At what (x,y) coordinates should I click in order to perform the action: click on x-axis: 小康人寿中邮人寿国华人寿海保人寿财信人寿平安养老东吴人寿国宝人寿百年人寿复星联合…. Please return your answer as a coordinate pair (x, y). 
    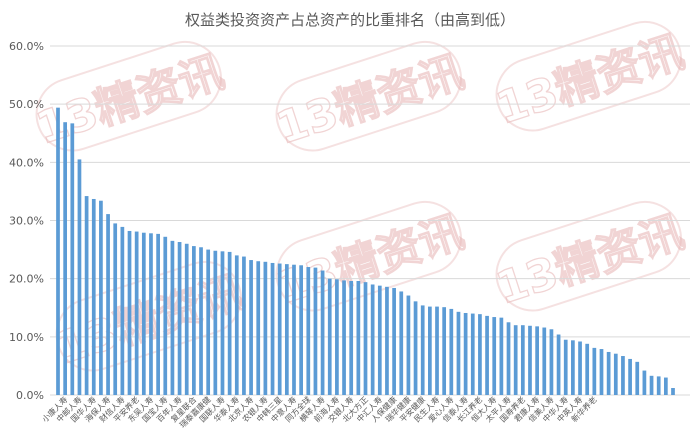
    Looking at the image, I should click on (319, 411).